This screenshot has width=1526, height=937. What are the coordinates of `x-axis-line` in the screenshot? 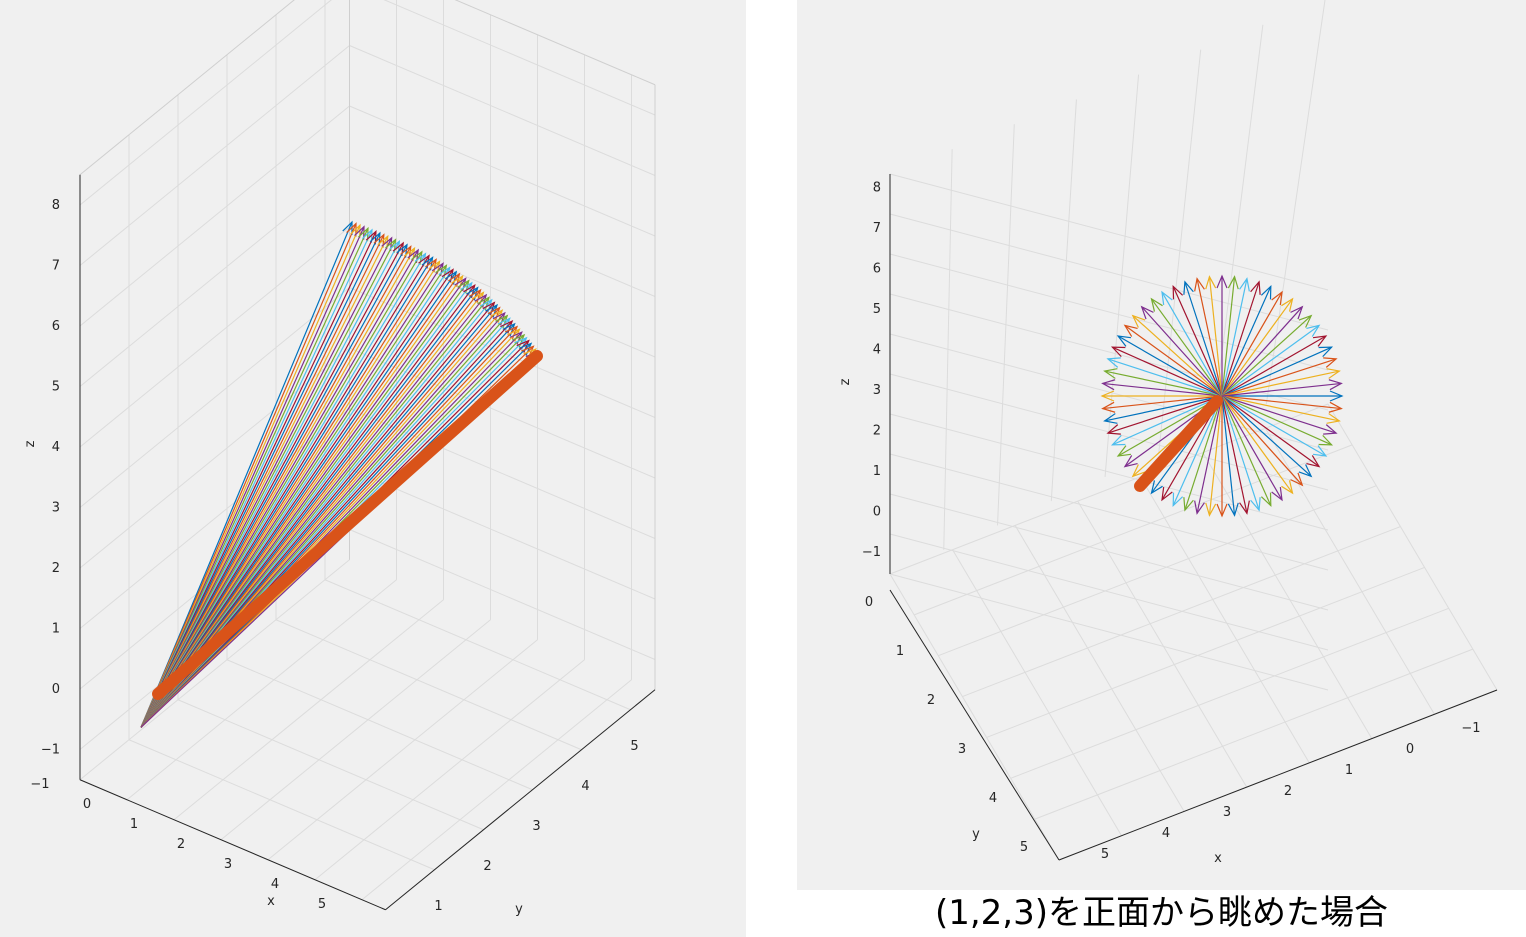 It's located at (1278, 775).